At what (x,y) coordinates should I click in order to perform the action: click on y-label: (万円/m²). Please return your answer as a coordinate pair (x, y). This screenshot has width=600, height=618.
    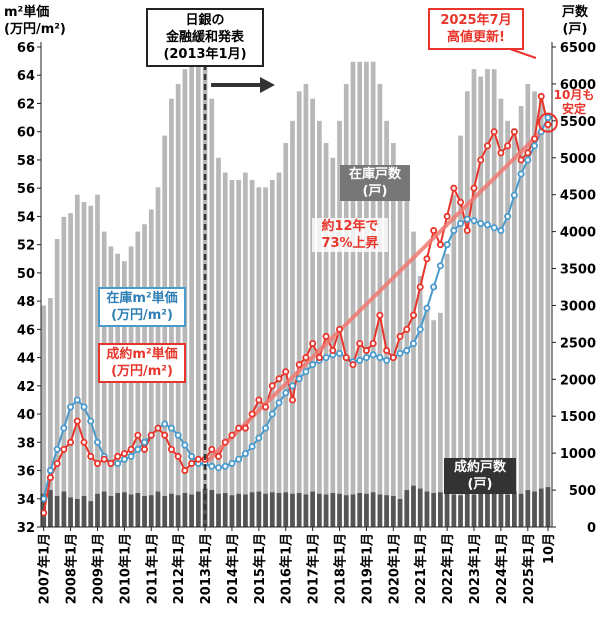
    Looking at the image, I should click on (35, 29).